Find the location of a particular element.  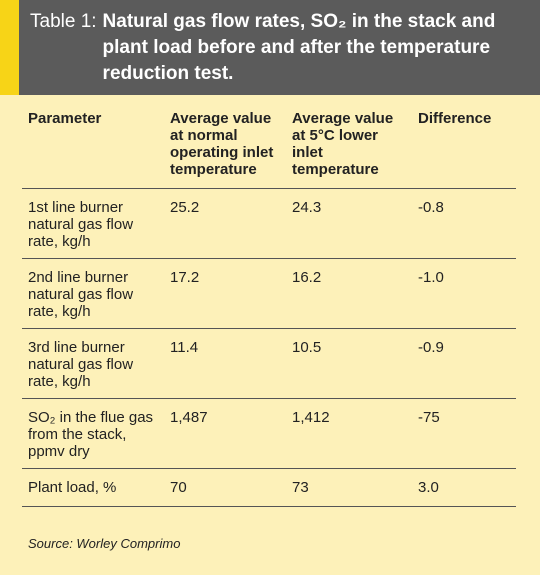

cell: 10.5 is located at coordinates (349, 363).